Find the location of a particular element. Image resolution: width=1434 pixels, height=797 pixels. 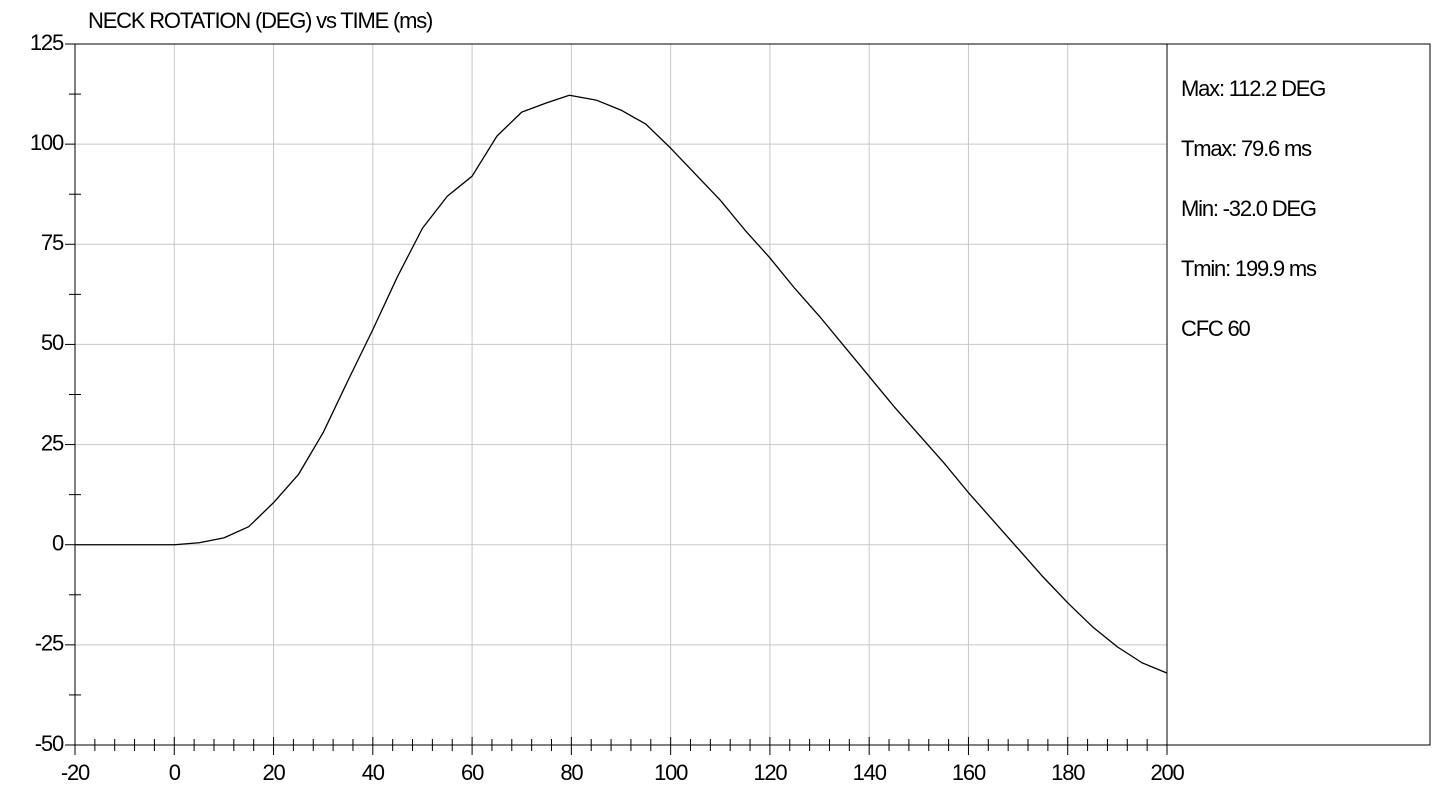

x-tick-label: 140 is located at coordinates (870, 772).